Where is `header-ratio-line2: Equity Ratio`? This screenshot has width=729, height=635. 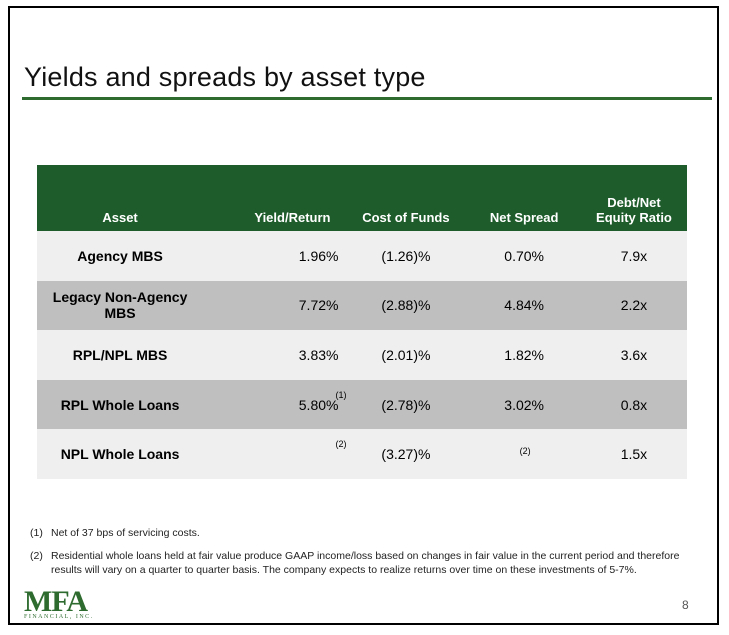 header-ratio-line2: Equity Ratio is located at coordinates (634, 217).